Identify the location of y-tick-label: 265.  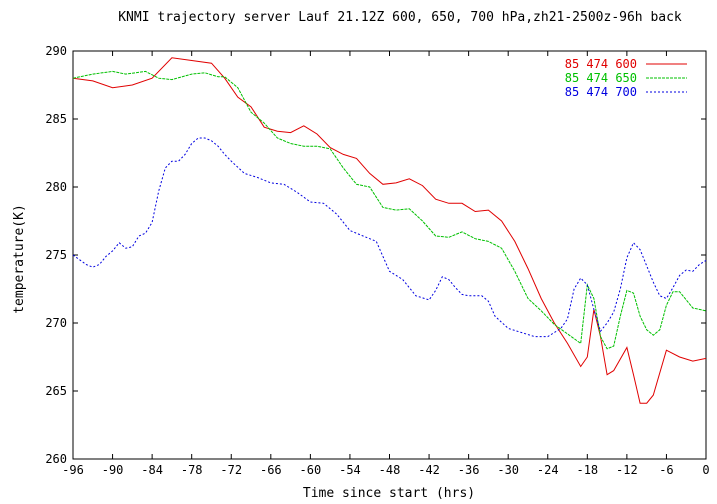
(56, 391).